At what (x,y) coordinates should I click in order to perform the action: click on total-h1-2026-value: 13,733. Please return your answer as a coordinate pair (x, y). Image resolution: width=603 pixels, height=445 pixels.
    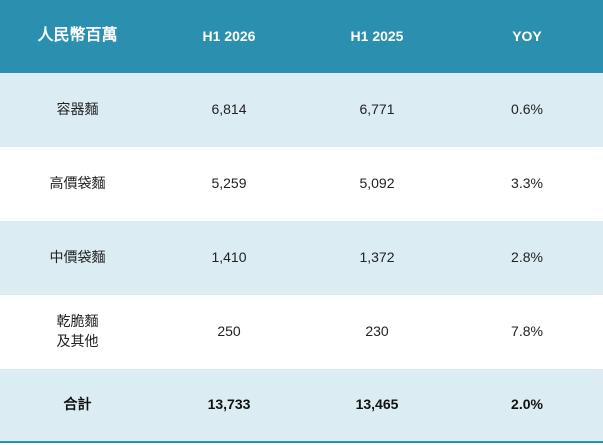
    Looking at the image, I should click on (229, 404).